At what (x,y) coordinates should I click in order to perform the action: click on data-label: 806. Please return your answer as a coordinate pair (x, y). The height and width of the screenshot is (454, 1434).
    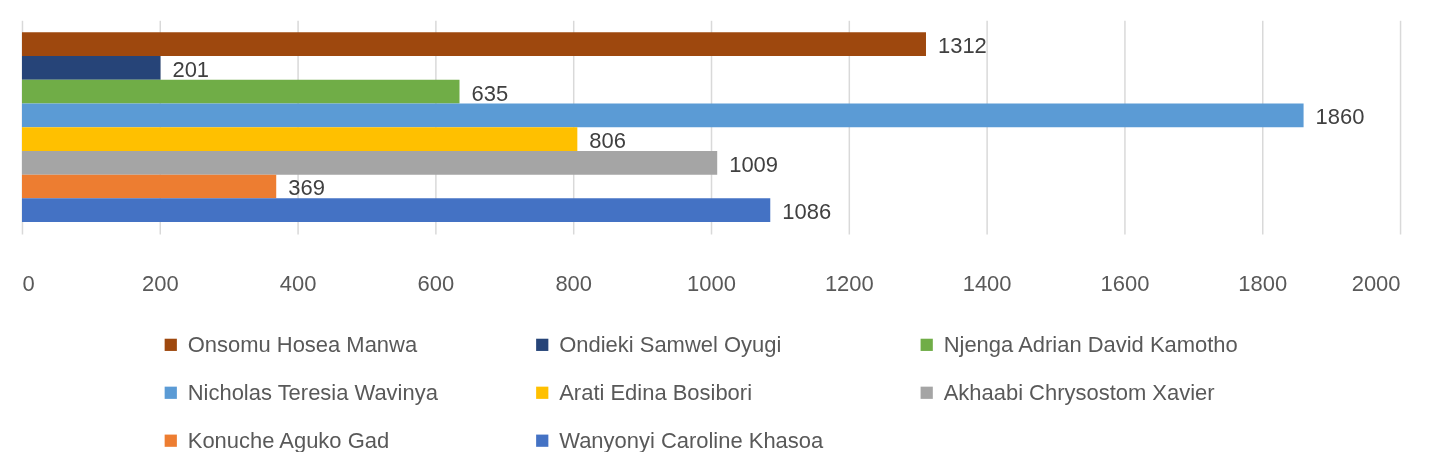
    Looking at the image, I should click on (607, 140).